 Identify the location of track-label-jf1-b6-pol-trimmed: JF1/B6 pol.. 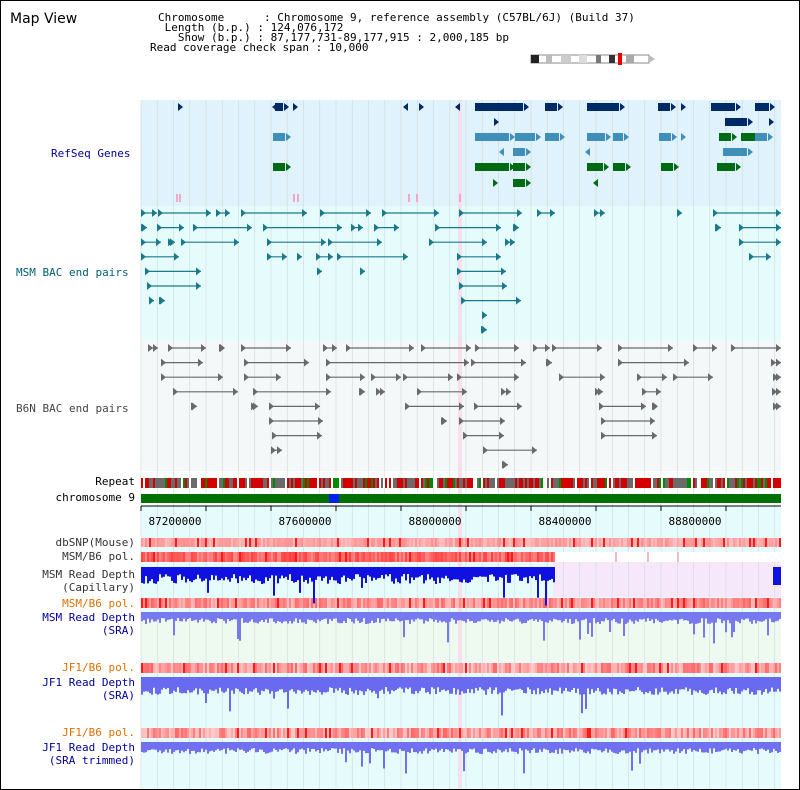
(98, 732).